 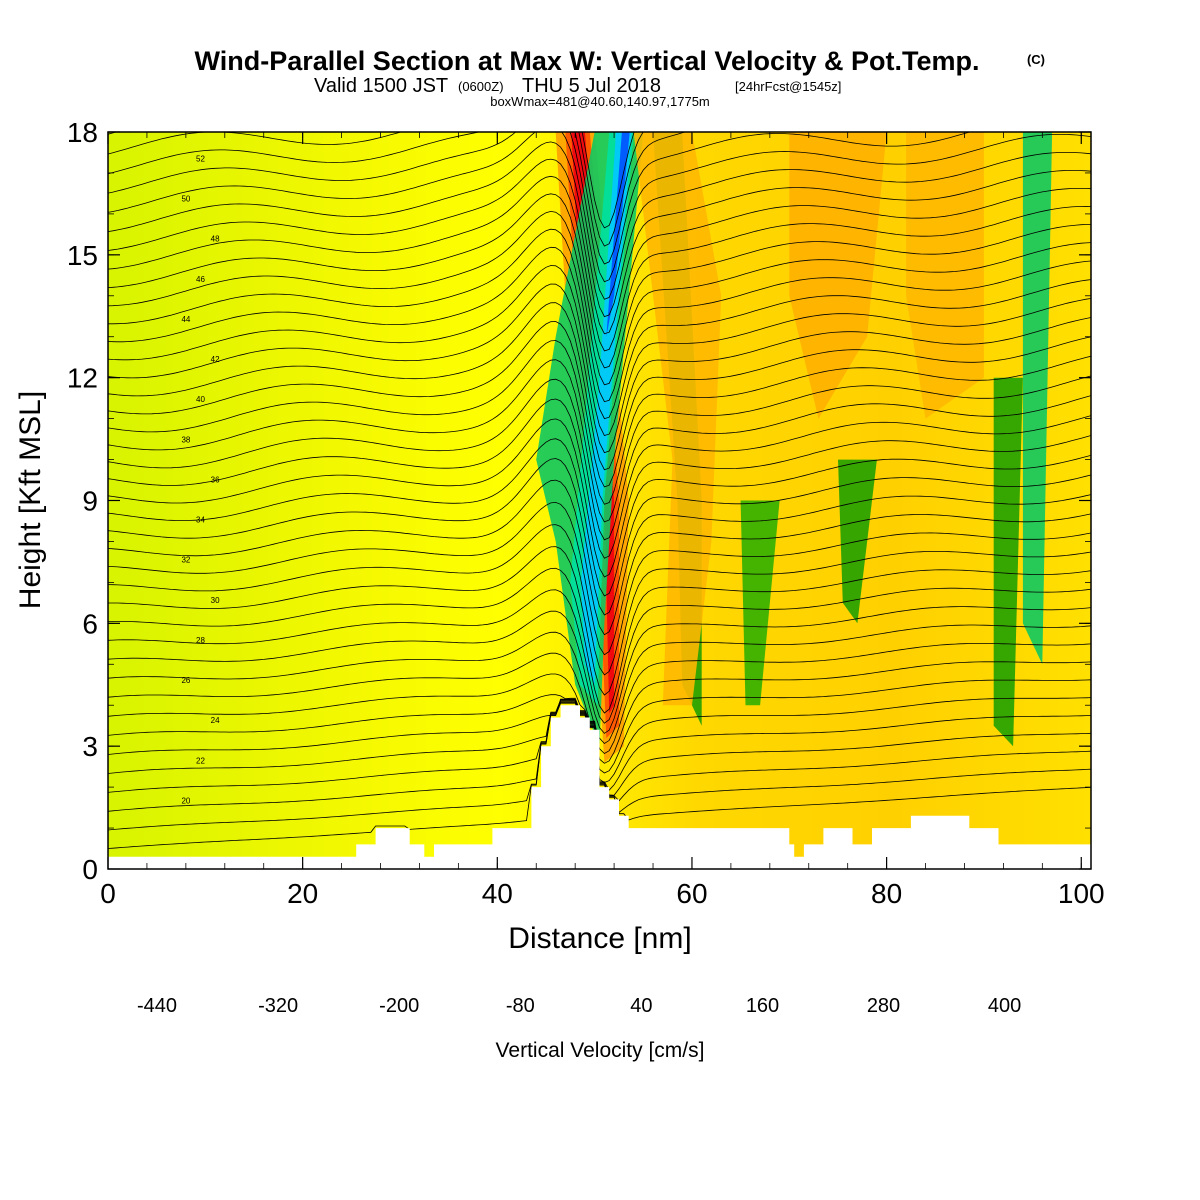 What do you see at coordinates (691, 893) in the screenshot?
I see `x-tick-label: 60` at bounding box center [691, 893].